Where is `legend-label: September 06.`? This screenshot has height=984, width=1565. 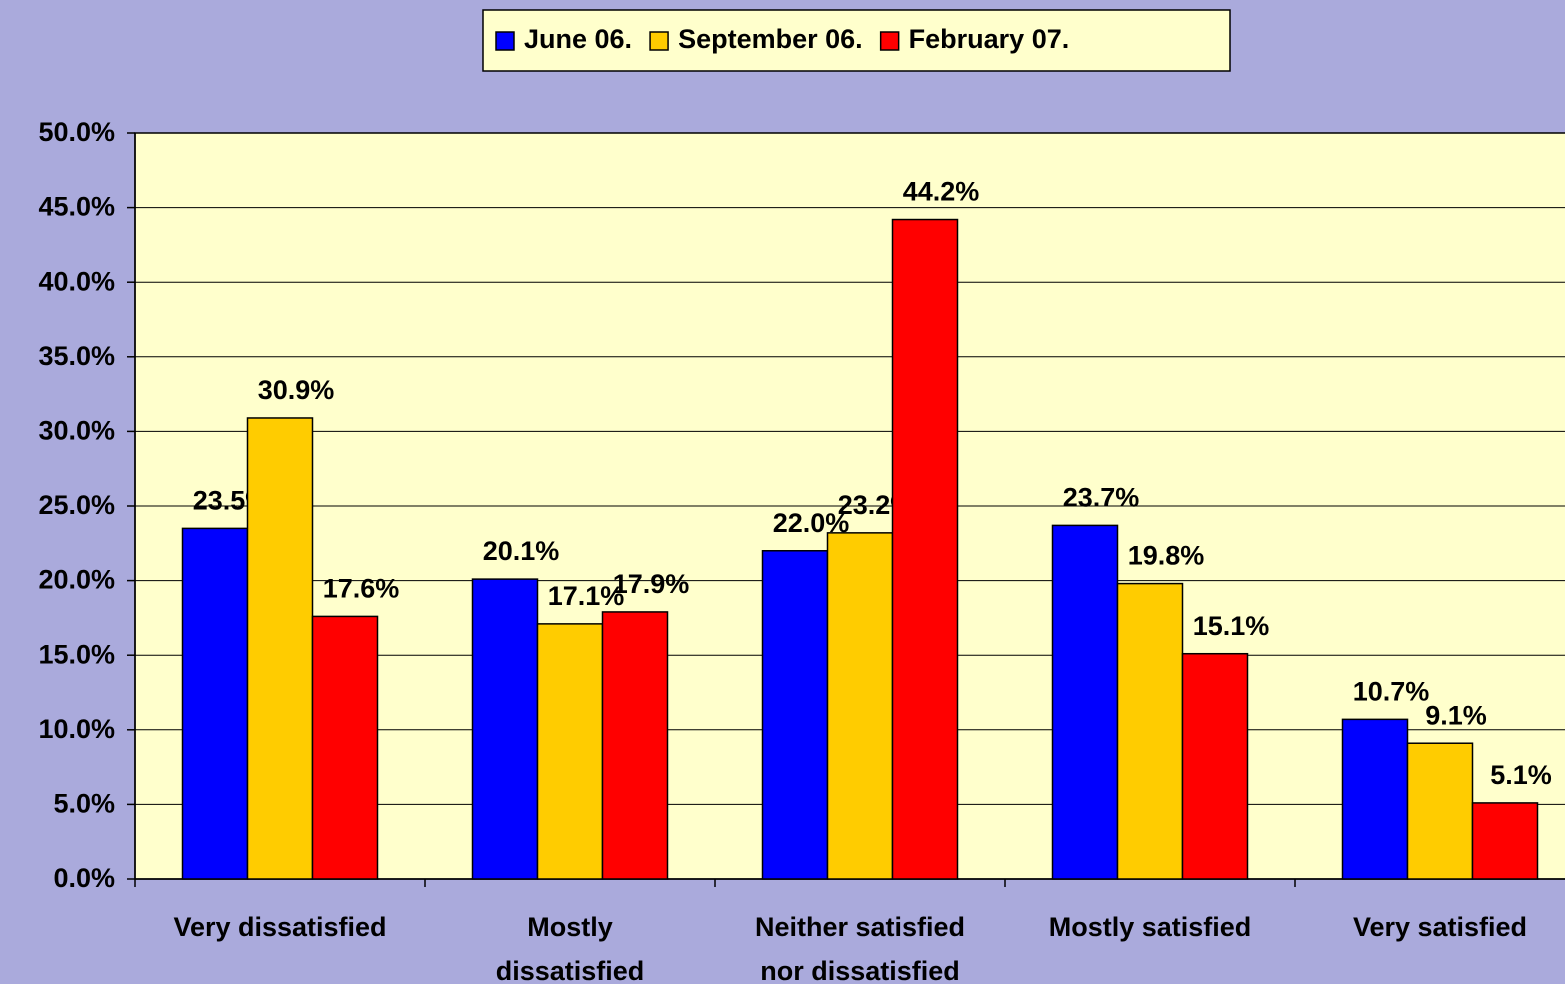
legend-label: September 06. is located at coordinates (770, 39).